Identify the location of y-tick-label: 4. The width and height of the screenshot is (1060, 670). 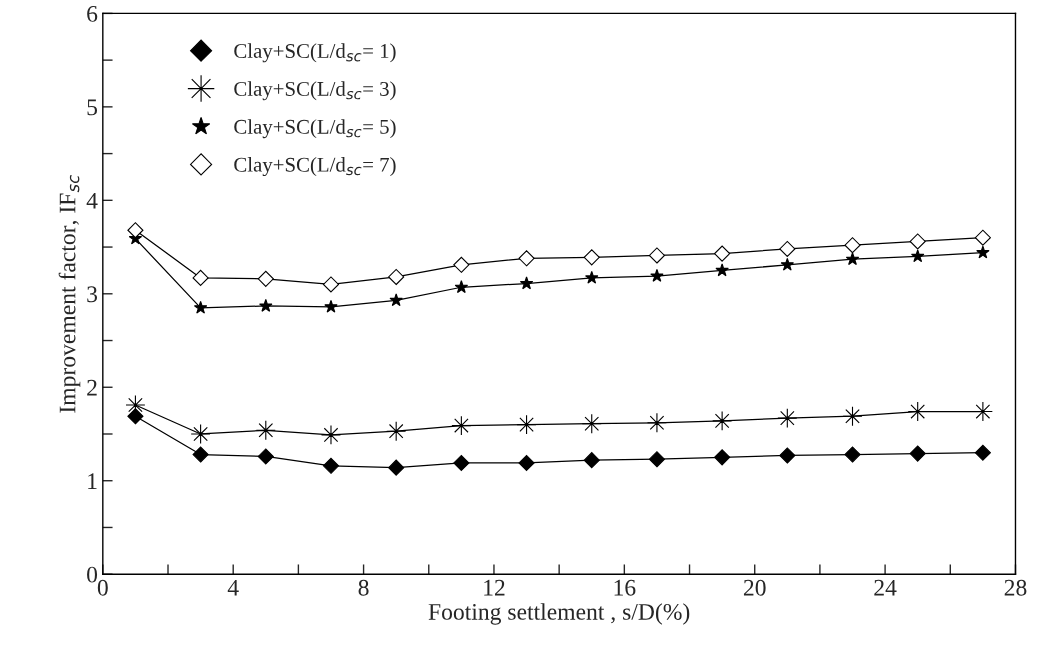
(92, 200).